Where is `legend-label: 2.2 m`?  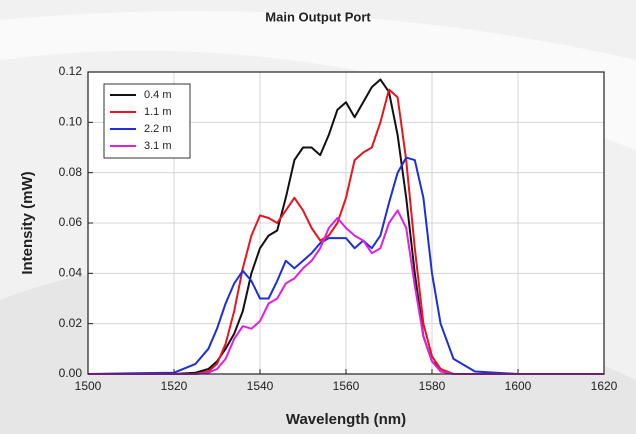 legend-label: 2.2 m is located at coordinates (158, 129).